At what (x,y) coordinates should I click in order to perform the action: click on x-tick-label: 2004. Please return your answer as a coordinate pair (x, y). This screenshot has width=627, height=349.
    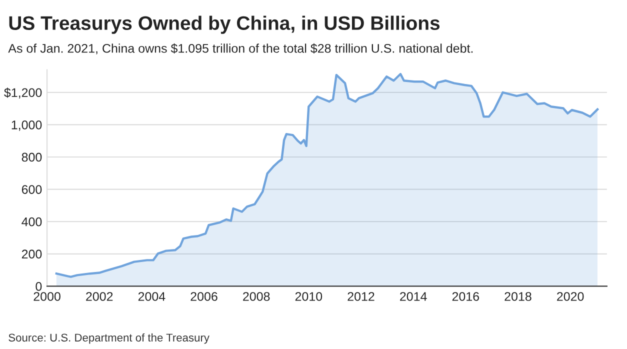
    Looking at the image, I should click on (152, 296).